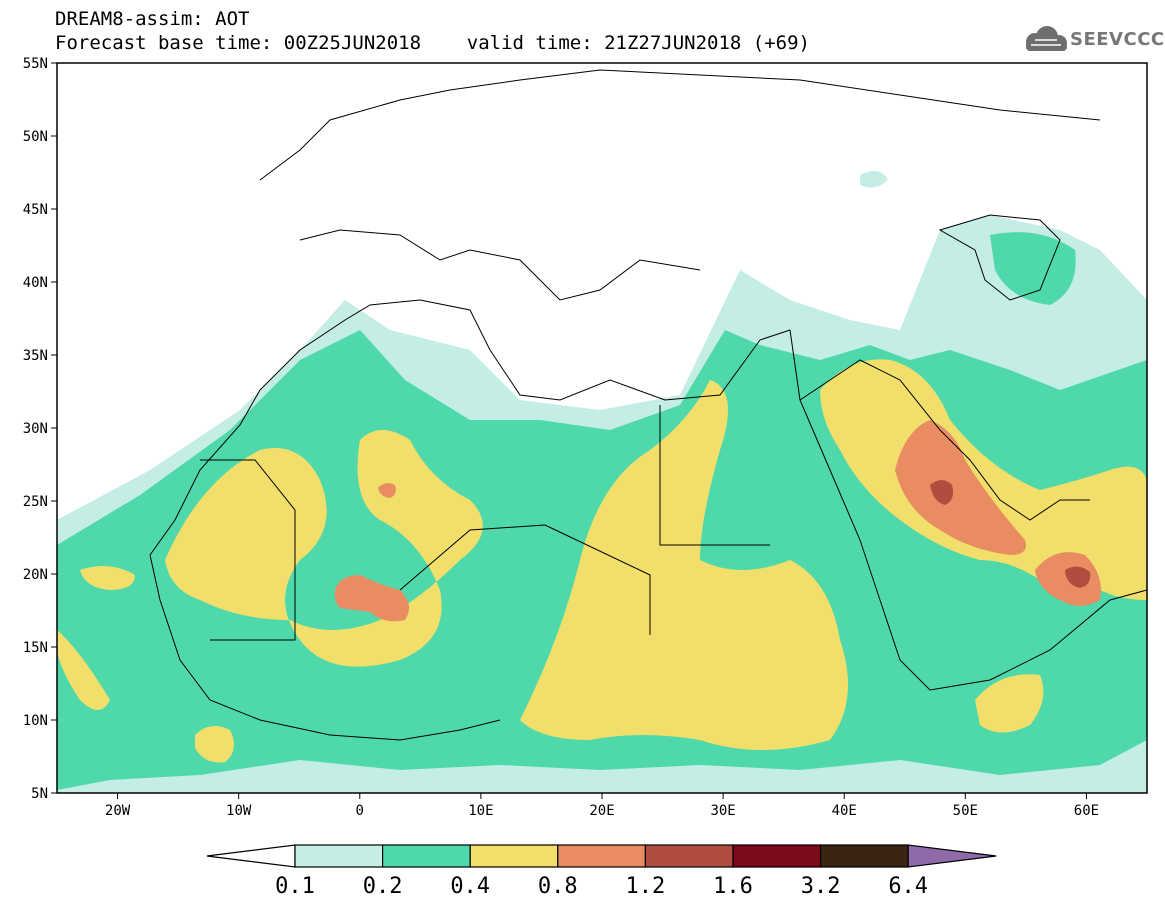  Describe the element at coordinates (1046, 38) in the screenshot. I see `cloud-icon` at that location.